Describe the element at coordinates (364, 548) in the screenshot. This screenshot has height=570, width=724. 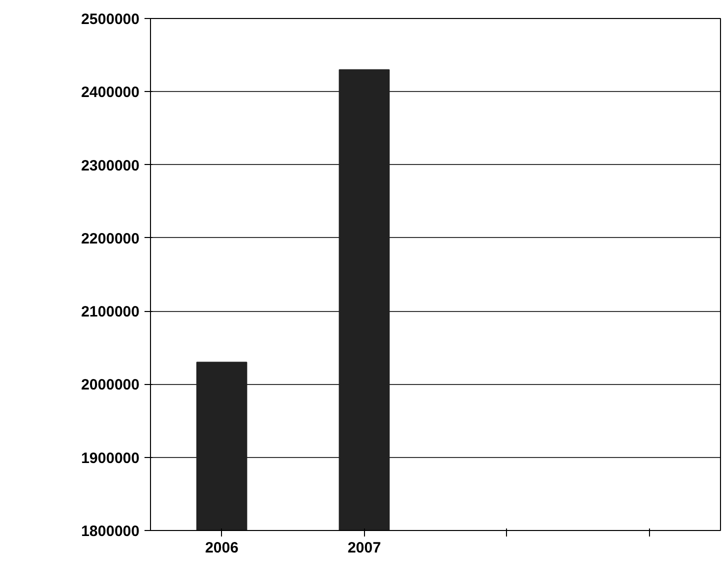
I see `x-tick-label: 2007` at that location.